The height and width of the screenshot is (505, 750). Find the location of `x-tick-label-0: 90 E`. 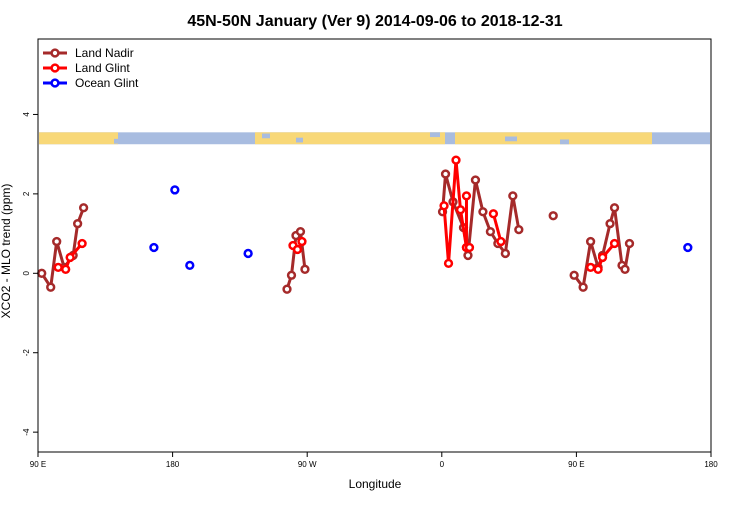

x-tick-label-0: 90 E is located at coordinates (38, 464).